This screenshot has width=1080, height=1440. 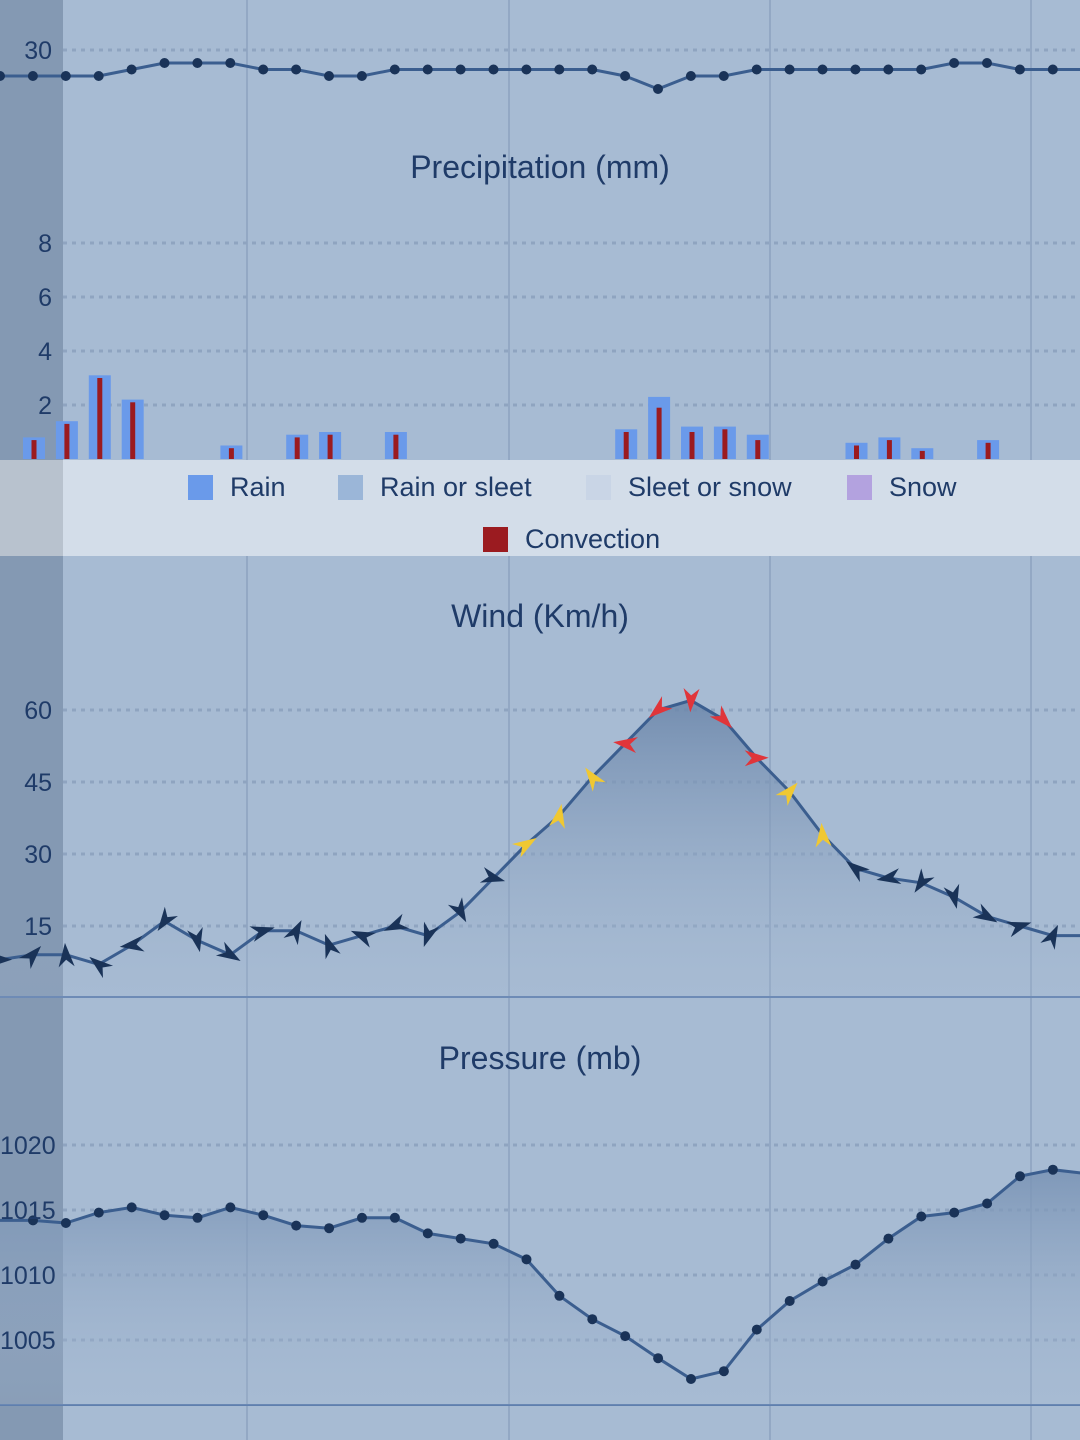 What do you see at coordinates (598, 487) in the screenshot?
I see `legend-swatch-sleet-or-snow` at bounding box center [598, 487].